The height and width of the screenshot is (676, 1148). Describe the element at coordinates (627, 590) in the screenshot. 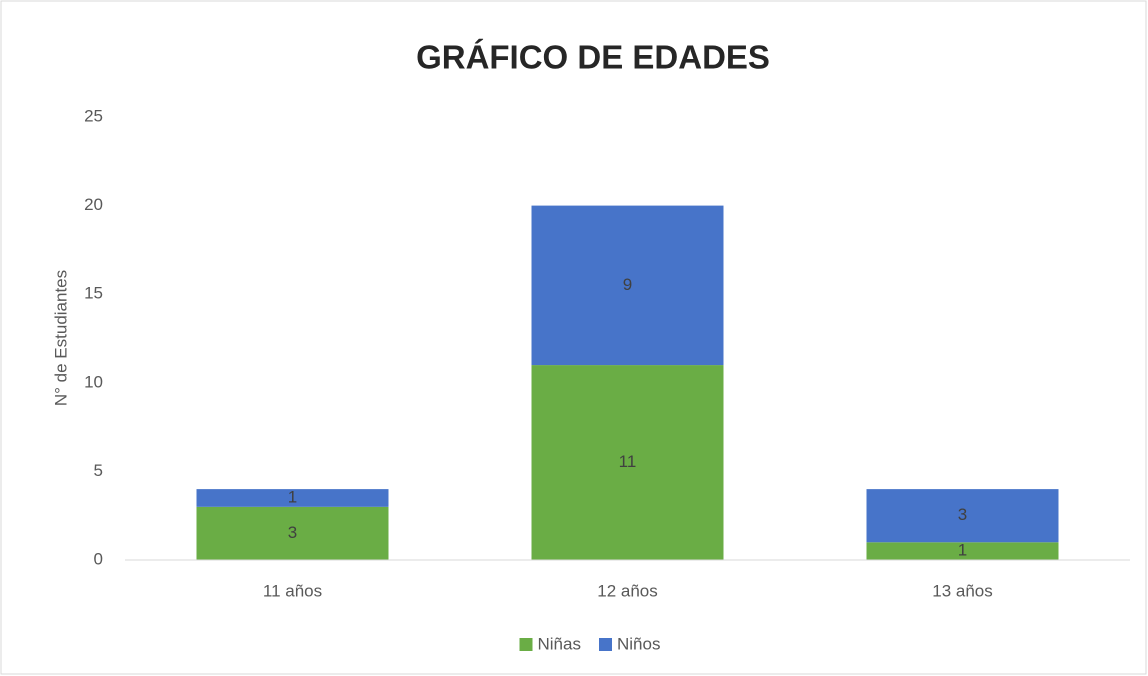

I see `x-tick-label: 12 años` at that location.